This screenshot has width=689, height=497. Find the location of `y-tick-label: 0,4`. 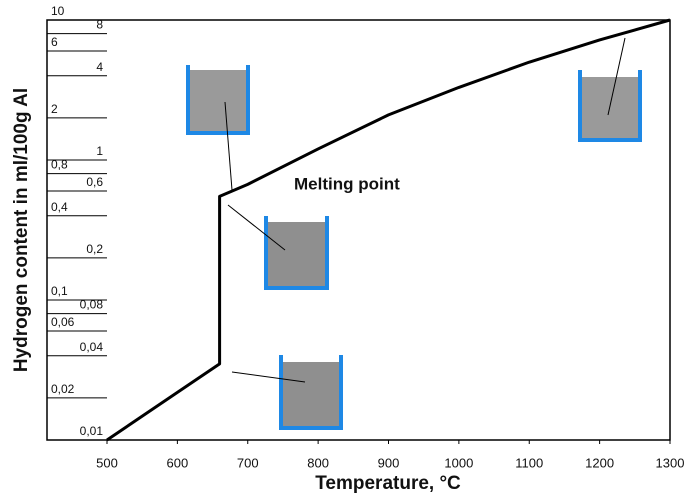

y-tick-label: 0,4 is located at coordinates (59, 207).